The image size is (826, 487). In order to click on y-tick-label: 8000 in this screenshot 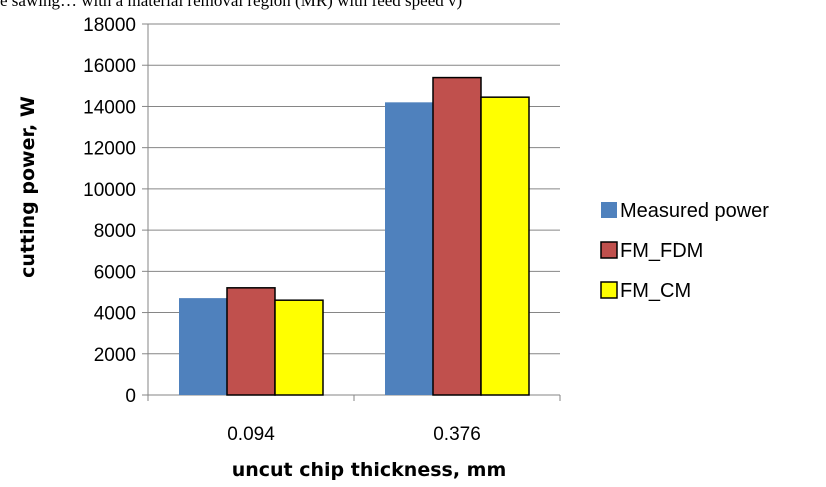, I will do `click(115, 231)`.